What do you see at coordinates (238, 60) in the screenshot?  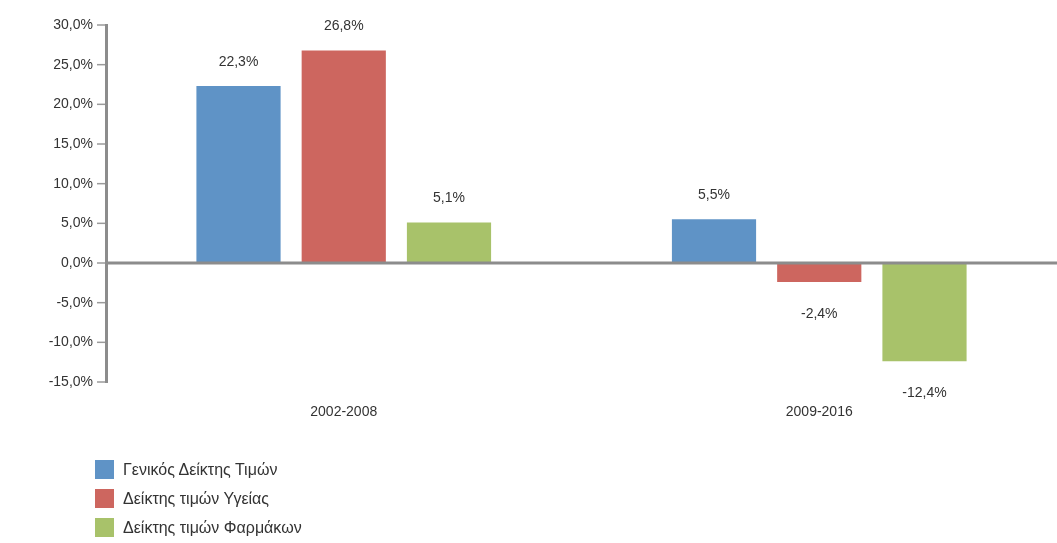 I see `data-label: 22,3%` at bounding box center [238, 60].